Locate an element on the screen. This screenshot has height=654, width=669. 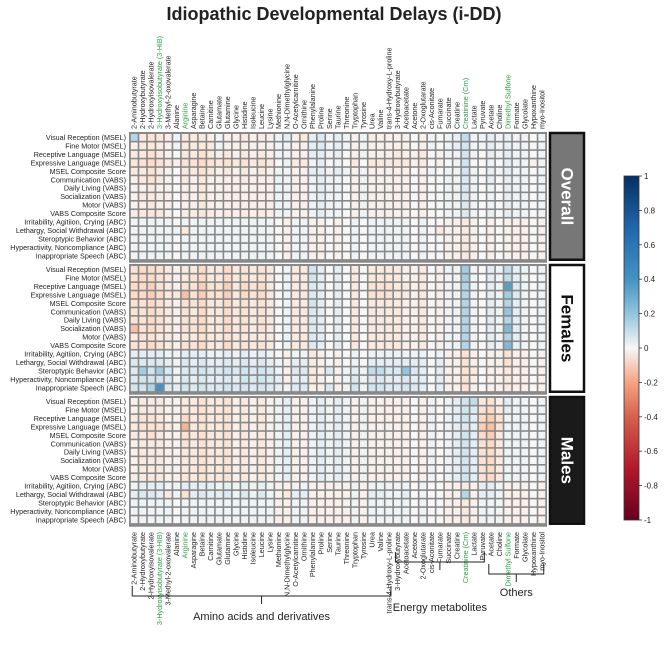
column-label-bottom: Valine is located at coordinates (380, 541).